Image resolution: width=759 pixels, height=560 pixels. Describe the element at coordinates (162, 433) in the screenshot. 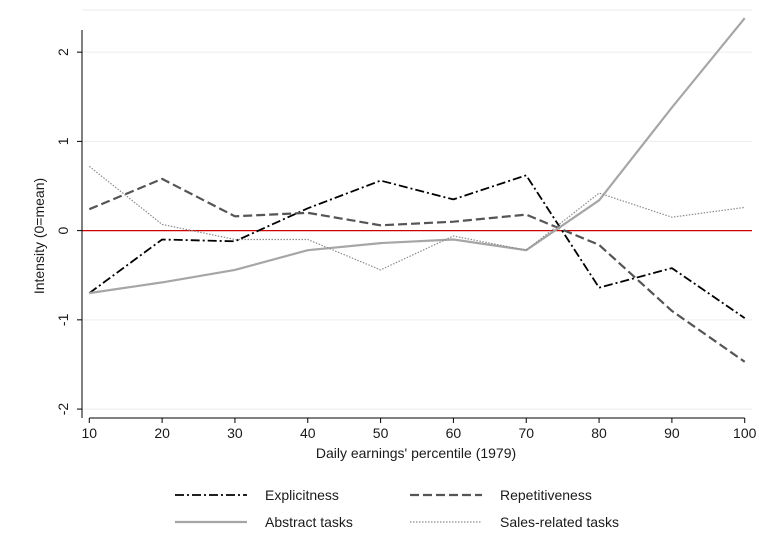

I see `x-tick-label: 20` at that location.